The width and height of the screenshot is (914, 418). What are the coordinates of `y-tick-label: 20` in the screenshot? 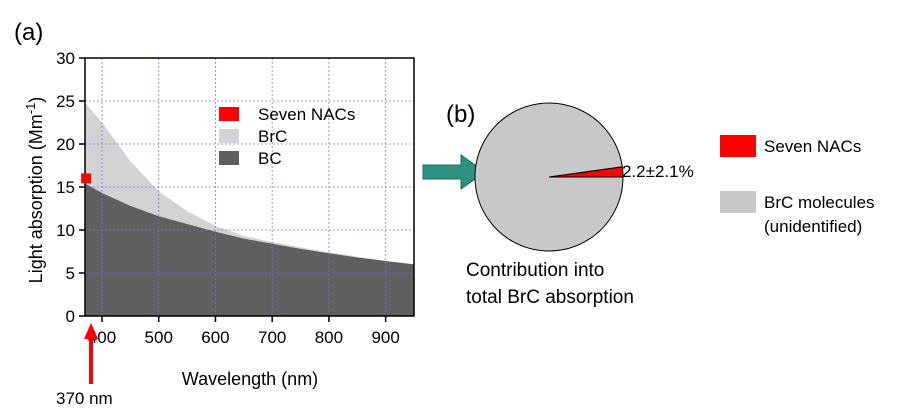 It's located at (65, 144).